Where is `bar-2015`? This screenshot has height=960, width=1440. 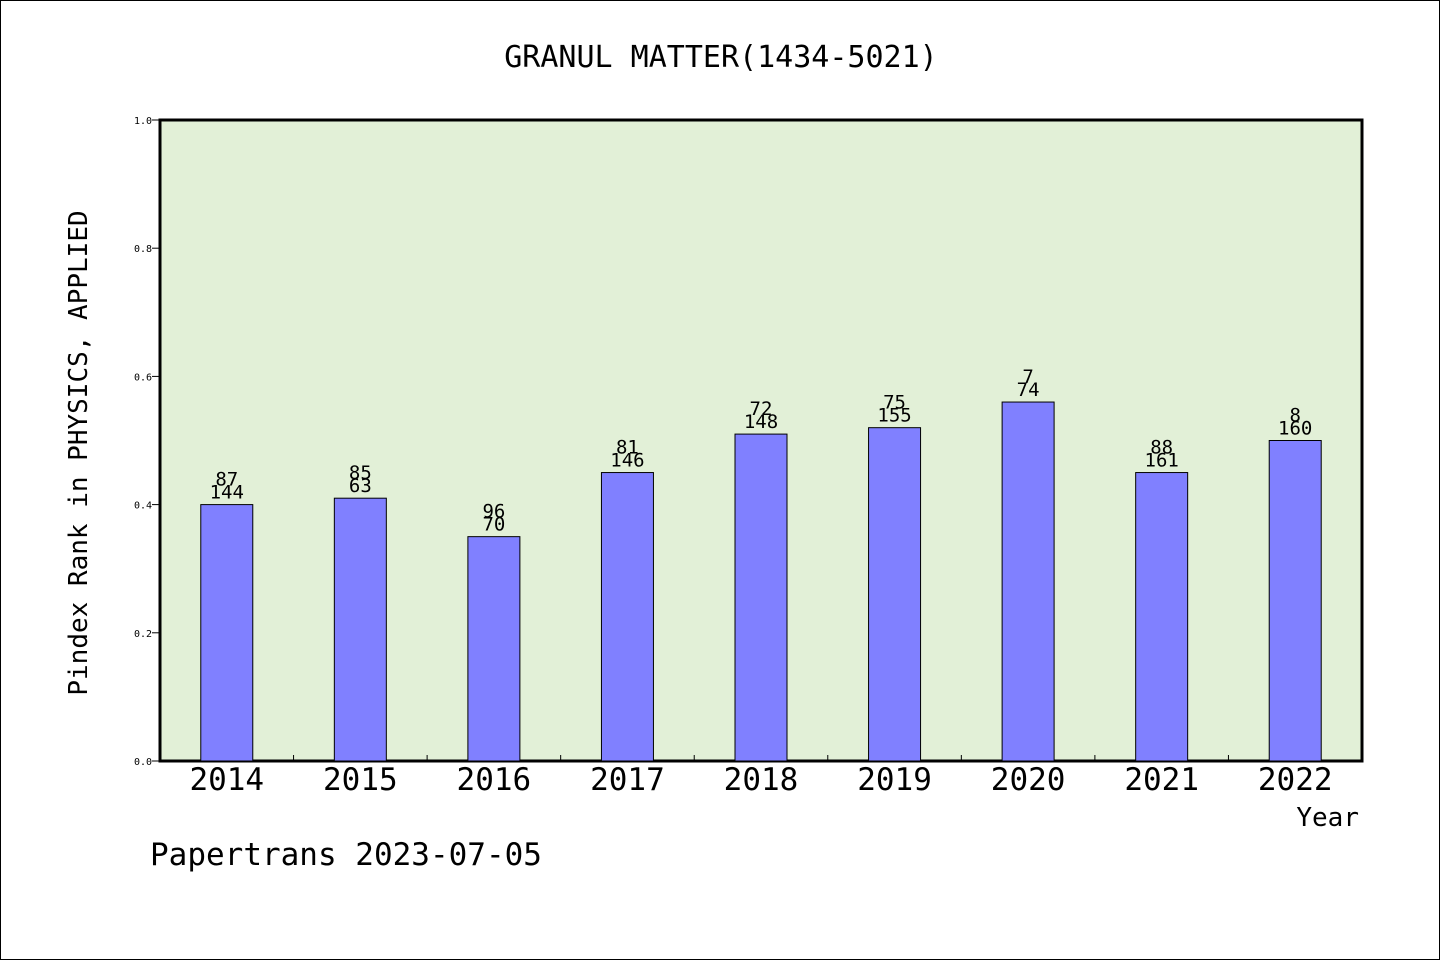
bar-2015 is located at coordinates (360, 629).